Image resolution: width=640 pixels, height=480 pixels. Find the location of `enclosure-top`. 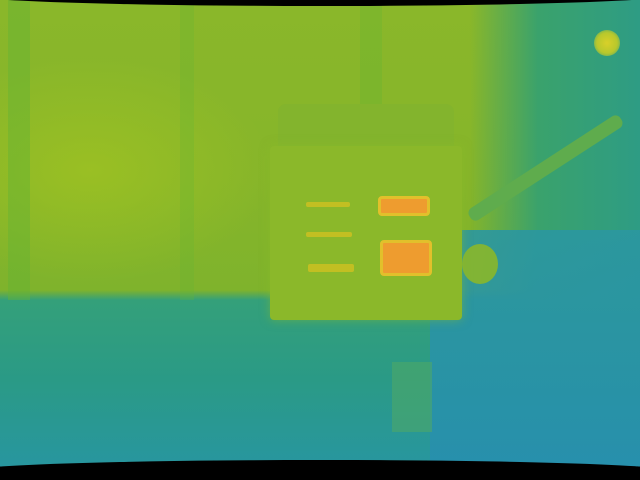

enclosure-top is located at coordinates (366, 127).